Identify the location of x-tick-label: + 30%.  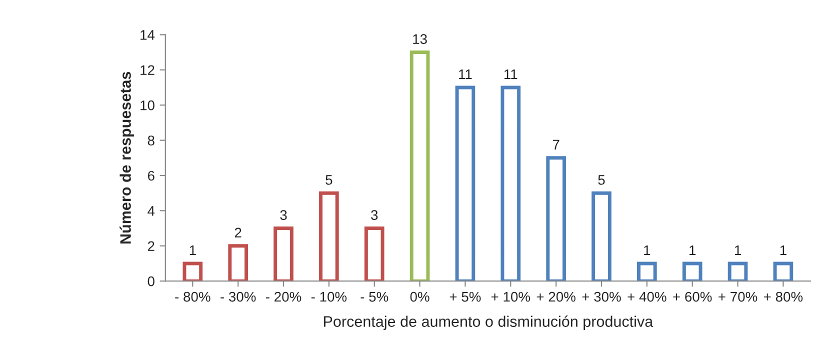
(601, 297).